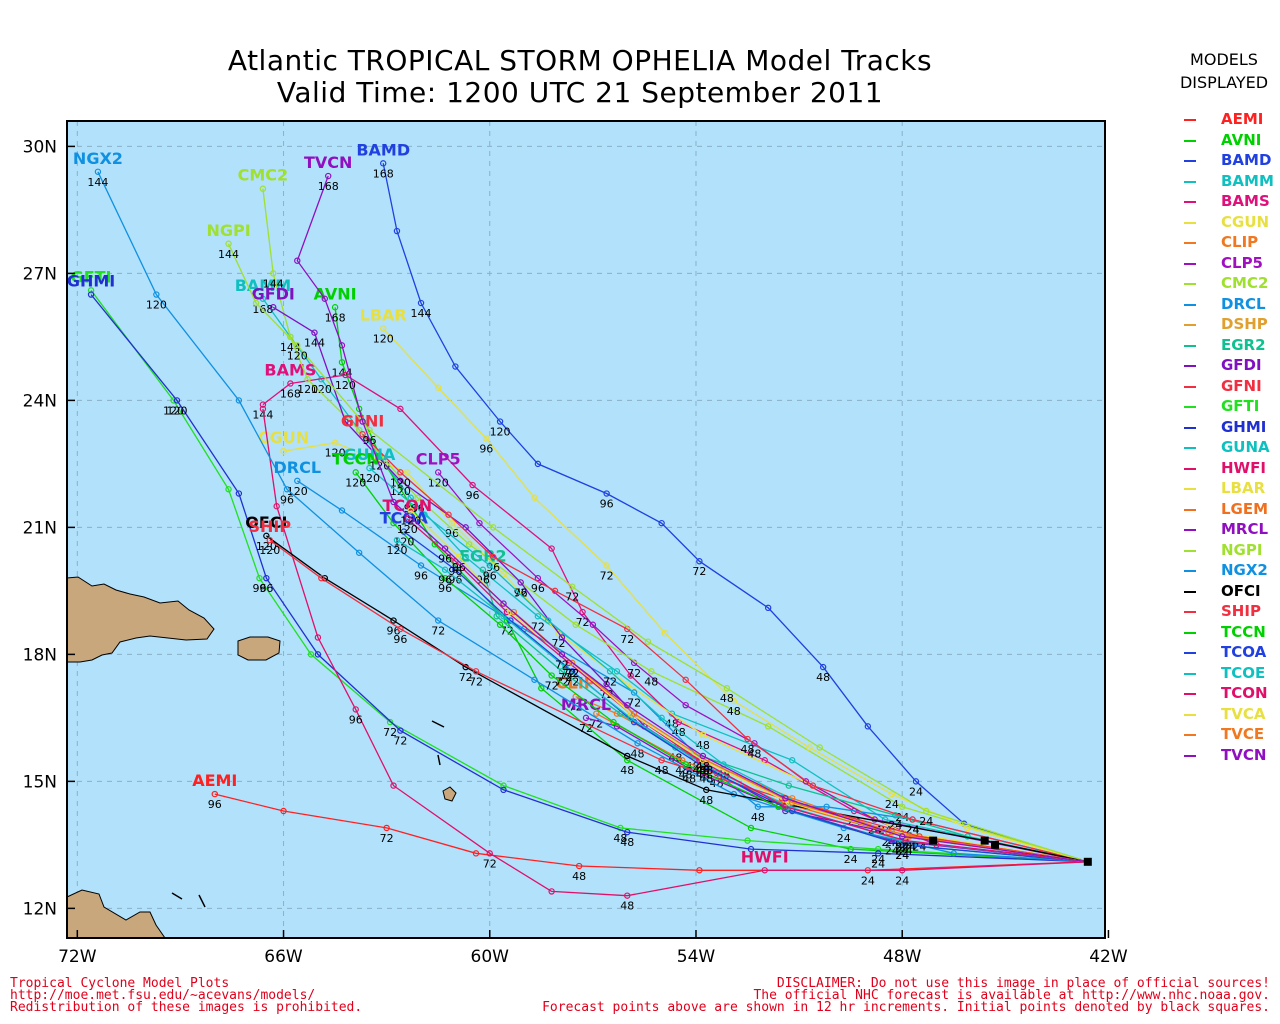 The width and height of the screenshot is (1280, 1024). I want to click on legend-heading-line2: DISPLAYED, so click(1224, 82).